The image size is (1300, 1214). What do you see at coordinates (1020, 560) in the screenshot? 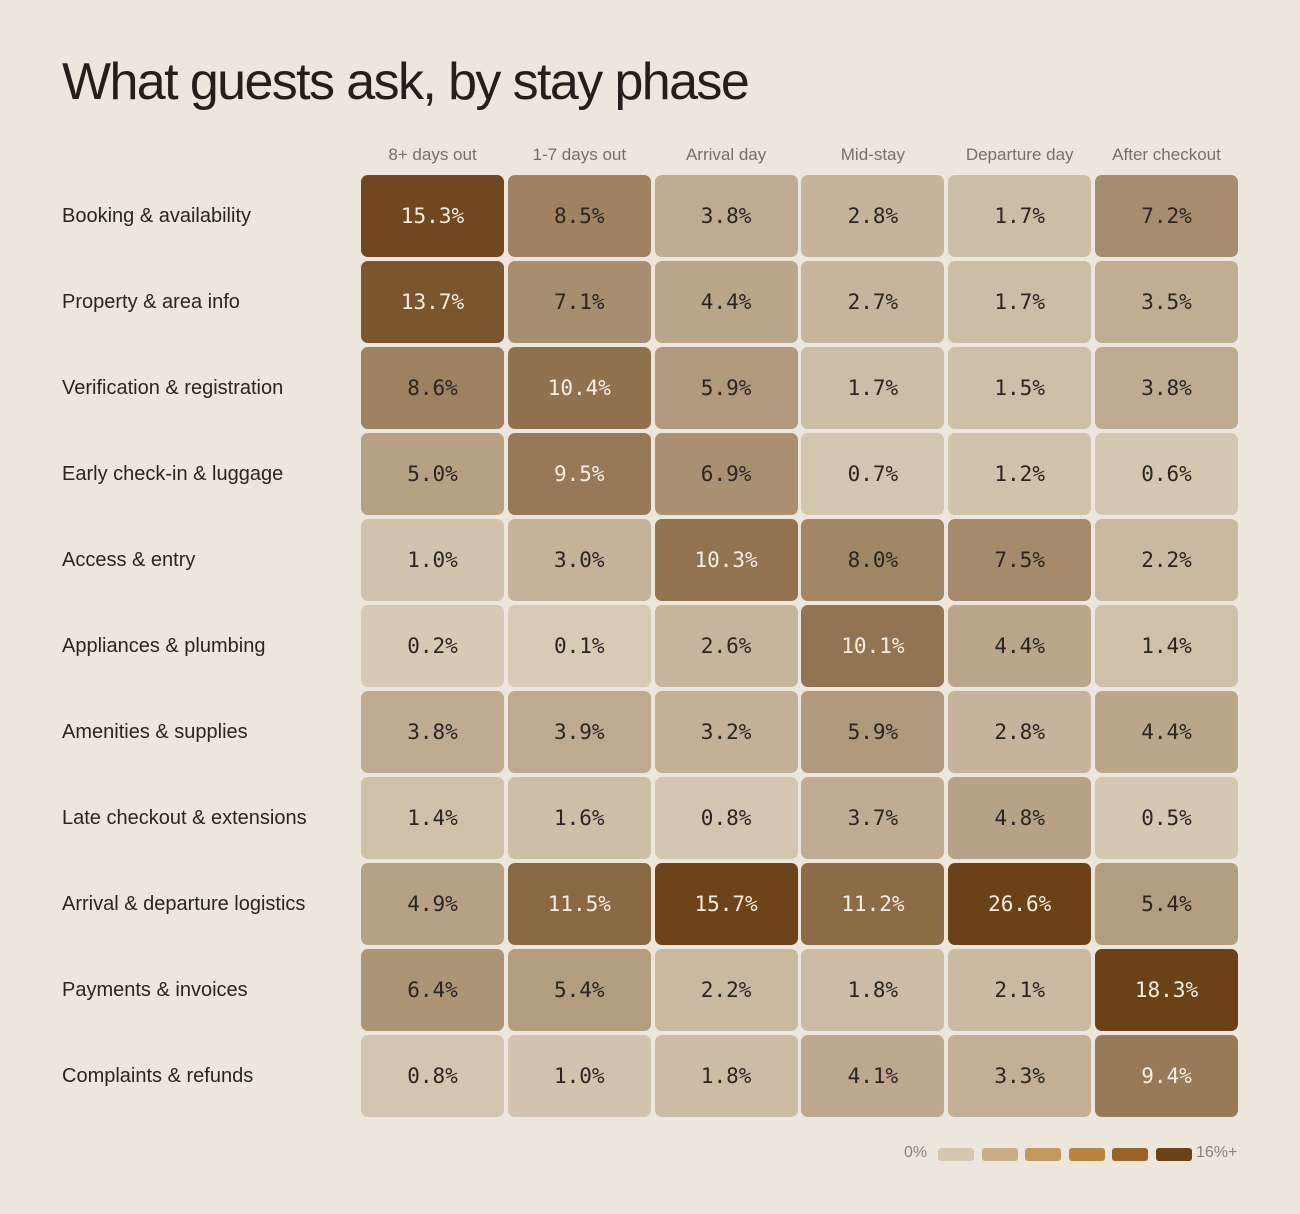
I see `heatmap-cell: 7.5%` at bounding box center [1020, 560].